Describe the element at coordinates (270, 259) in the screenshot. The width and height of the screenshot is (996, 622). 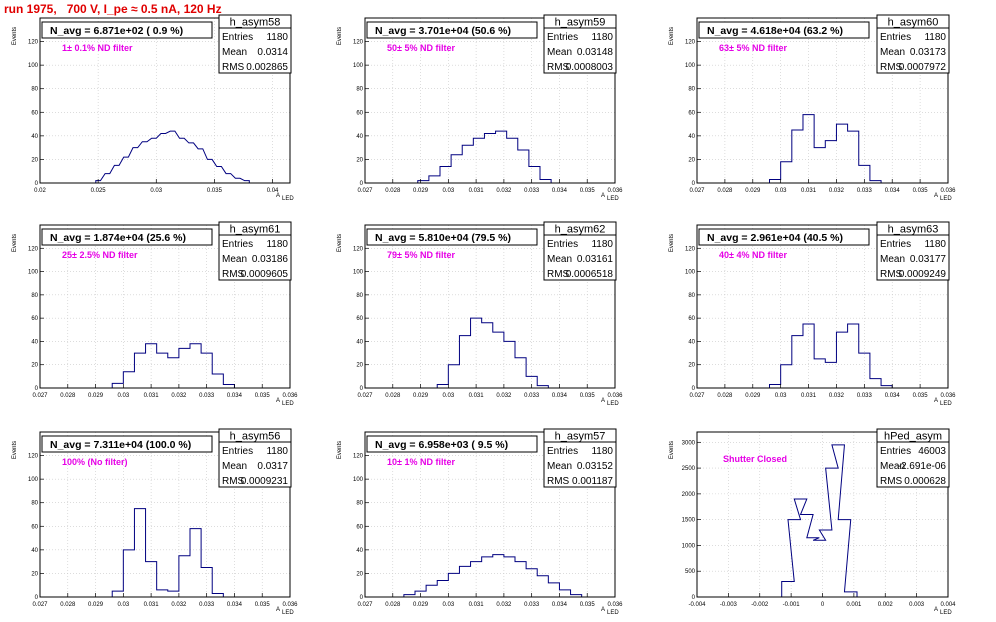
I see `stats-value-mean: 0.03186` at that location.